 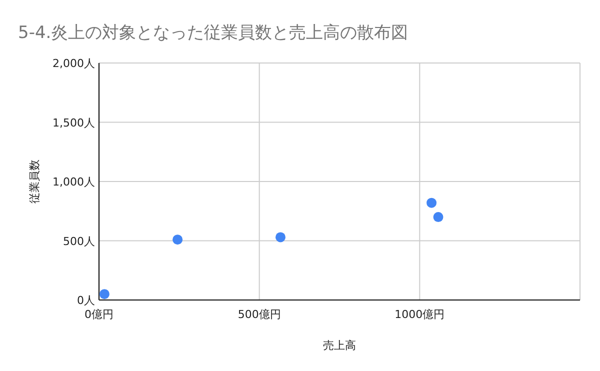 What do you see at coordinates (86, 300) in the screenshot?
I see `y-tick-label: 0人` at bounding box center [86, 300].